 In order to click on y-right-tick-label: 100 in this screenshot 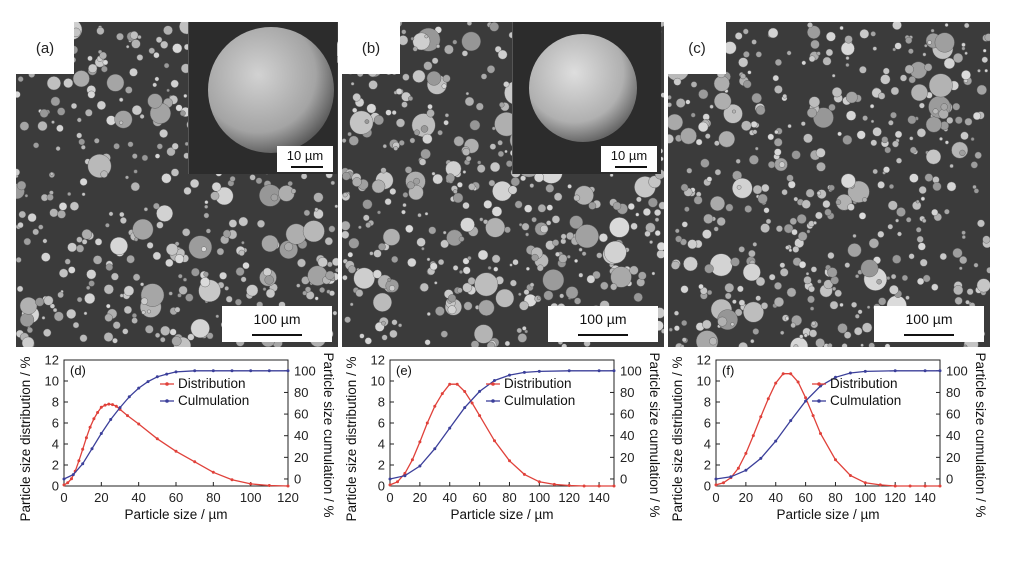, I will do `click(957, 370)`.